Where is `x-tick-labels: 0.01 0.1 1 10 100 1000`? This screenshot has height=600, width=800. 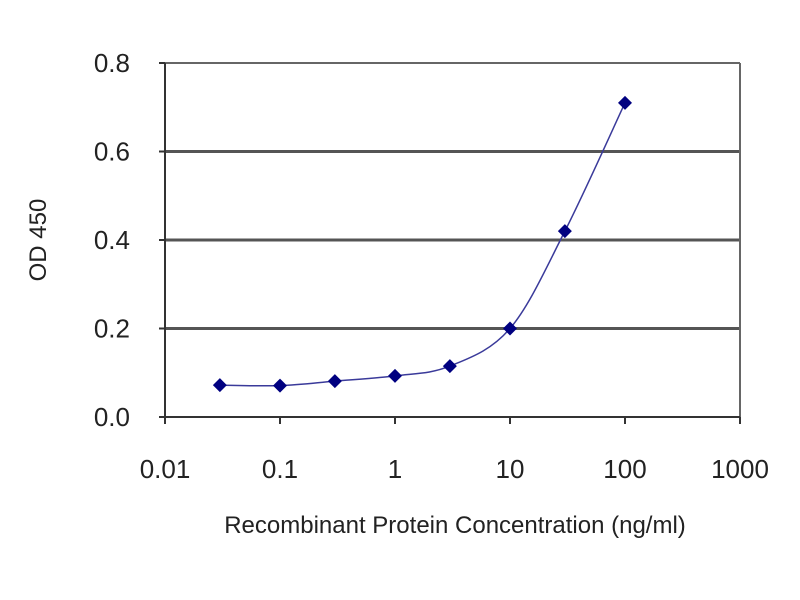 x-tick-labels: 0.01 0.1 1 10 100 1000 is located at coordinates (454, 469).